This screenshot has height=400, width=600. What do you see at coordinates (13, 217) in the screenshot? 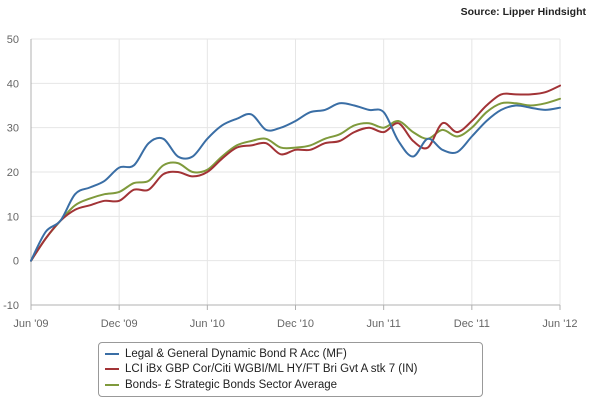
I see `y-tick-label: 10` at bounding box center [13, 217].